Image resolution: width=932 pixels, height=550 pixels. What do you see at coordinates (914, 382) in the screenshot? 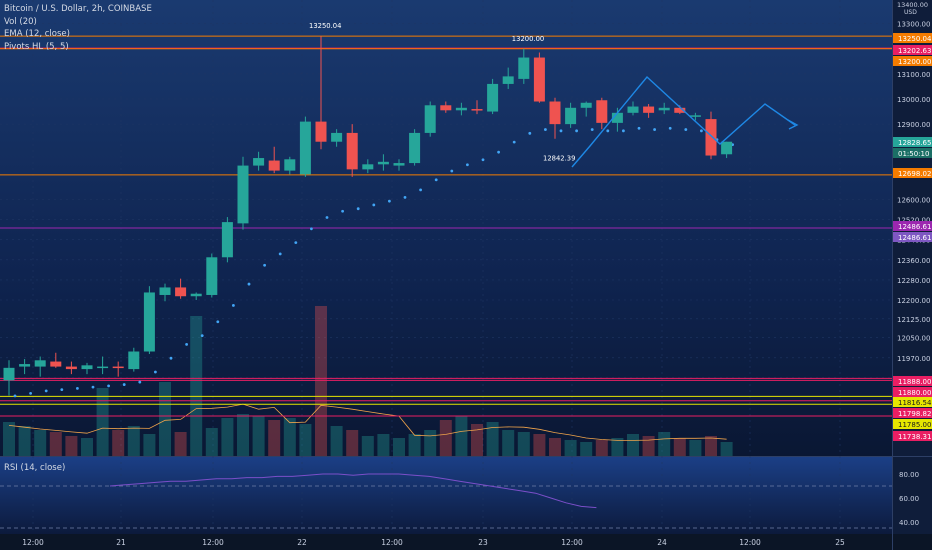
I see `level-label: 11888.00` at bounding box center [914, 382].